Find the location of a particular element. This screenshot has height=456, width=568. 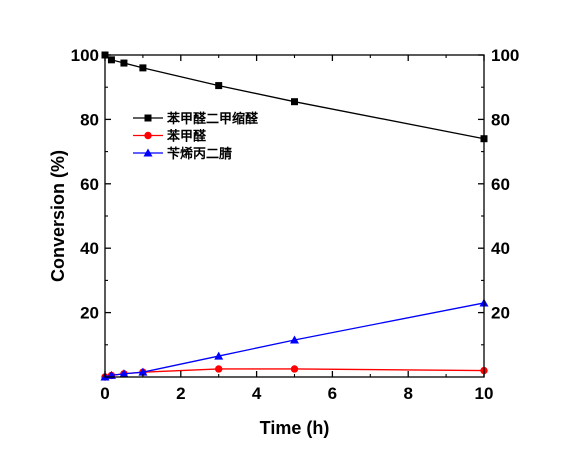

series-square is located at coordinates (294, 97).